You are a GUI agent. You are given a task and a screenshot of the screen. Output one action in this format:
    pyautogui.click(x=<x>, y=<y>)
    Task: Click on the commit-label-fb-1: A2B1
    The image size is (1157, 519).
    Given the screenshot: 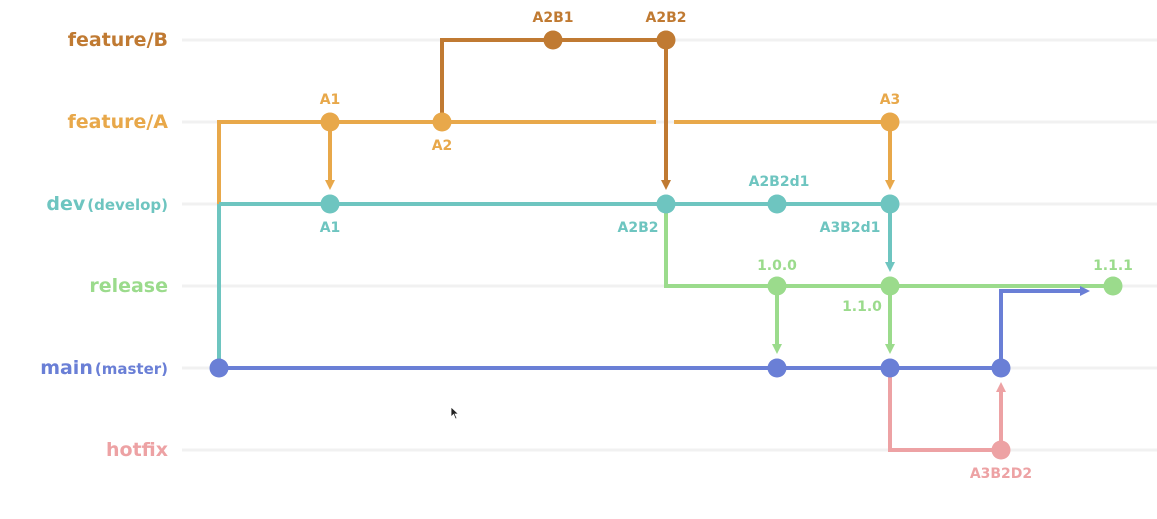 What is the action you would take?
    pyautogui.click(x=553, y=18)
    